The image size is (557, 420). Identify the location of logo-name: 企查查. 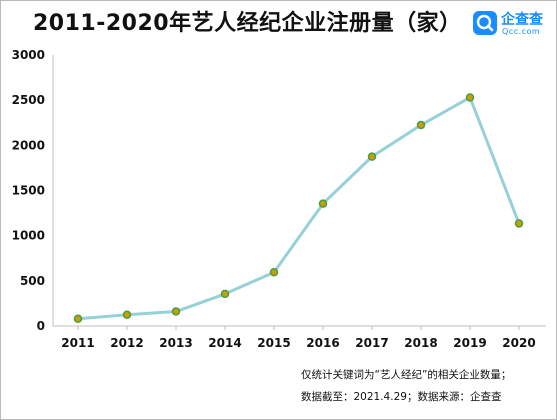
(522, 20).